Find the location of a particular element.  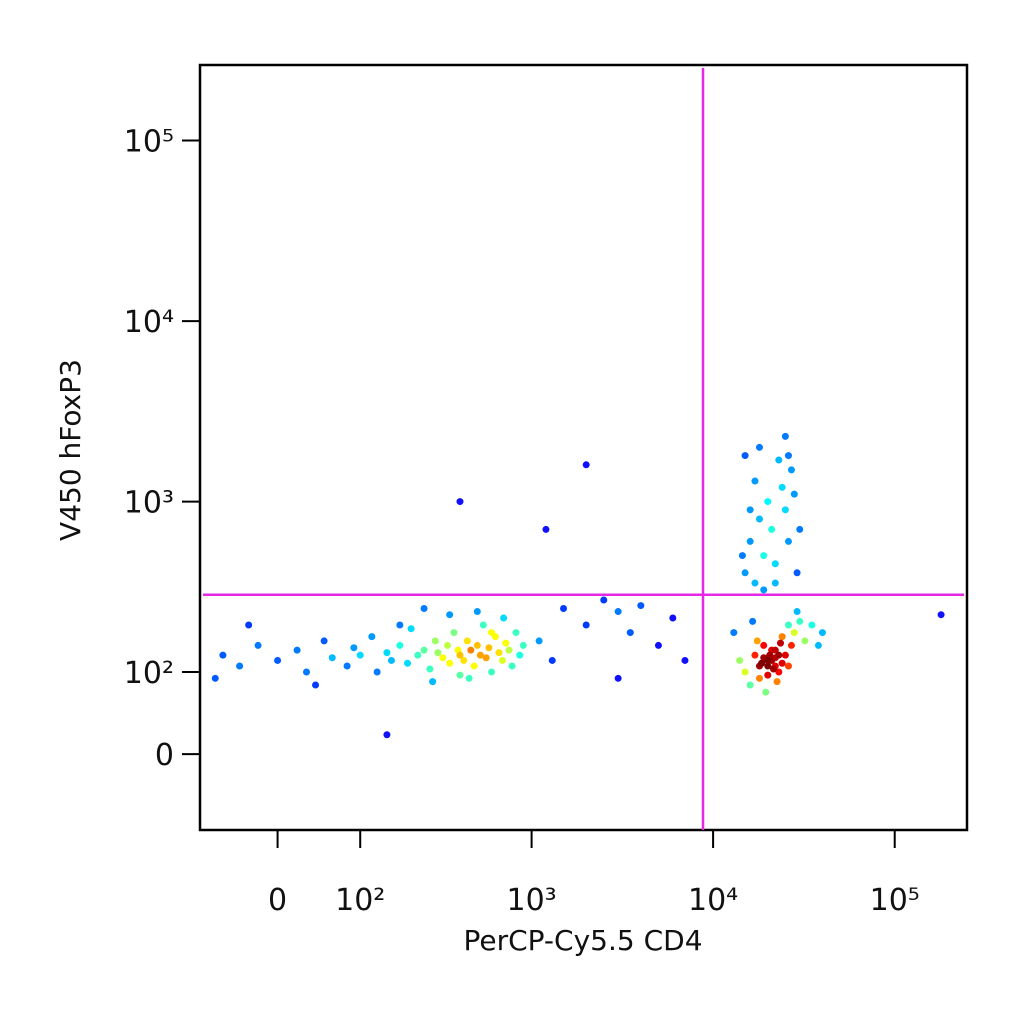

x-tick-label: 10⁴ is located at coordinates (713, 900).